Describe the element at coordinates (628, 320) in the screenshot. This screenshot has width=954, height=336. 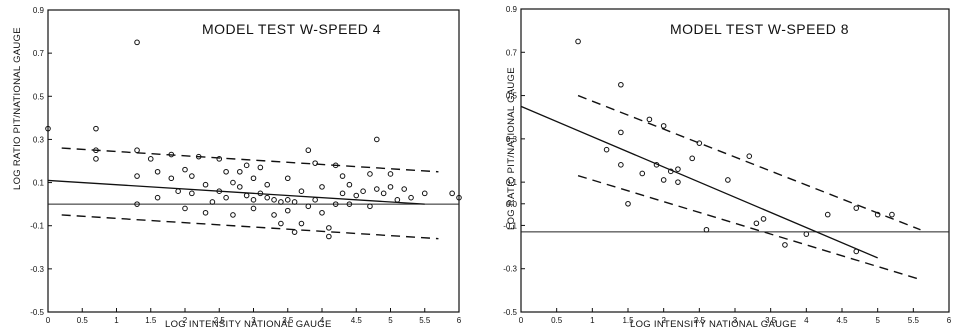
I see `x-tick-label: 1.5` at that location.